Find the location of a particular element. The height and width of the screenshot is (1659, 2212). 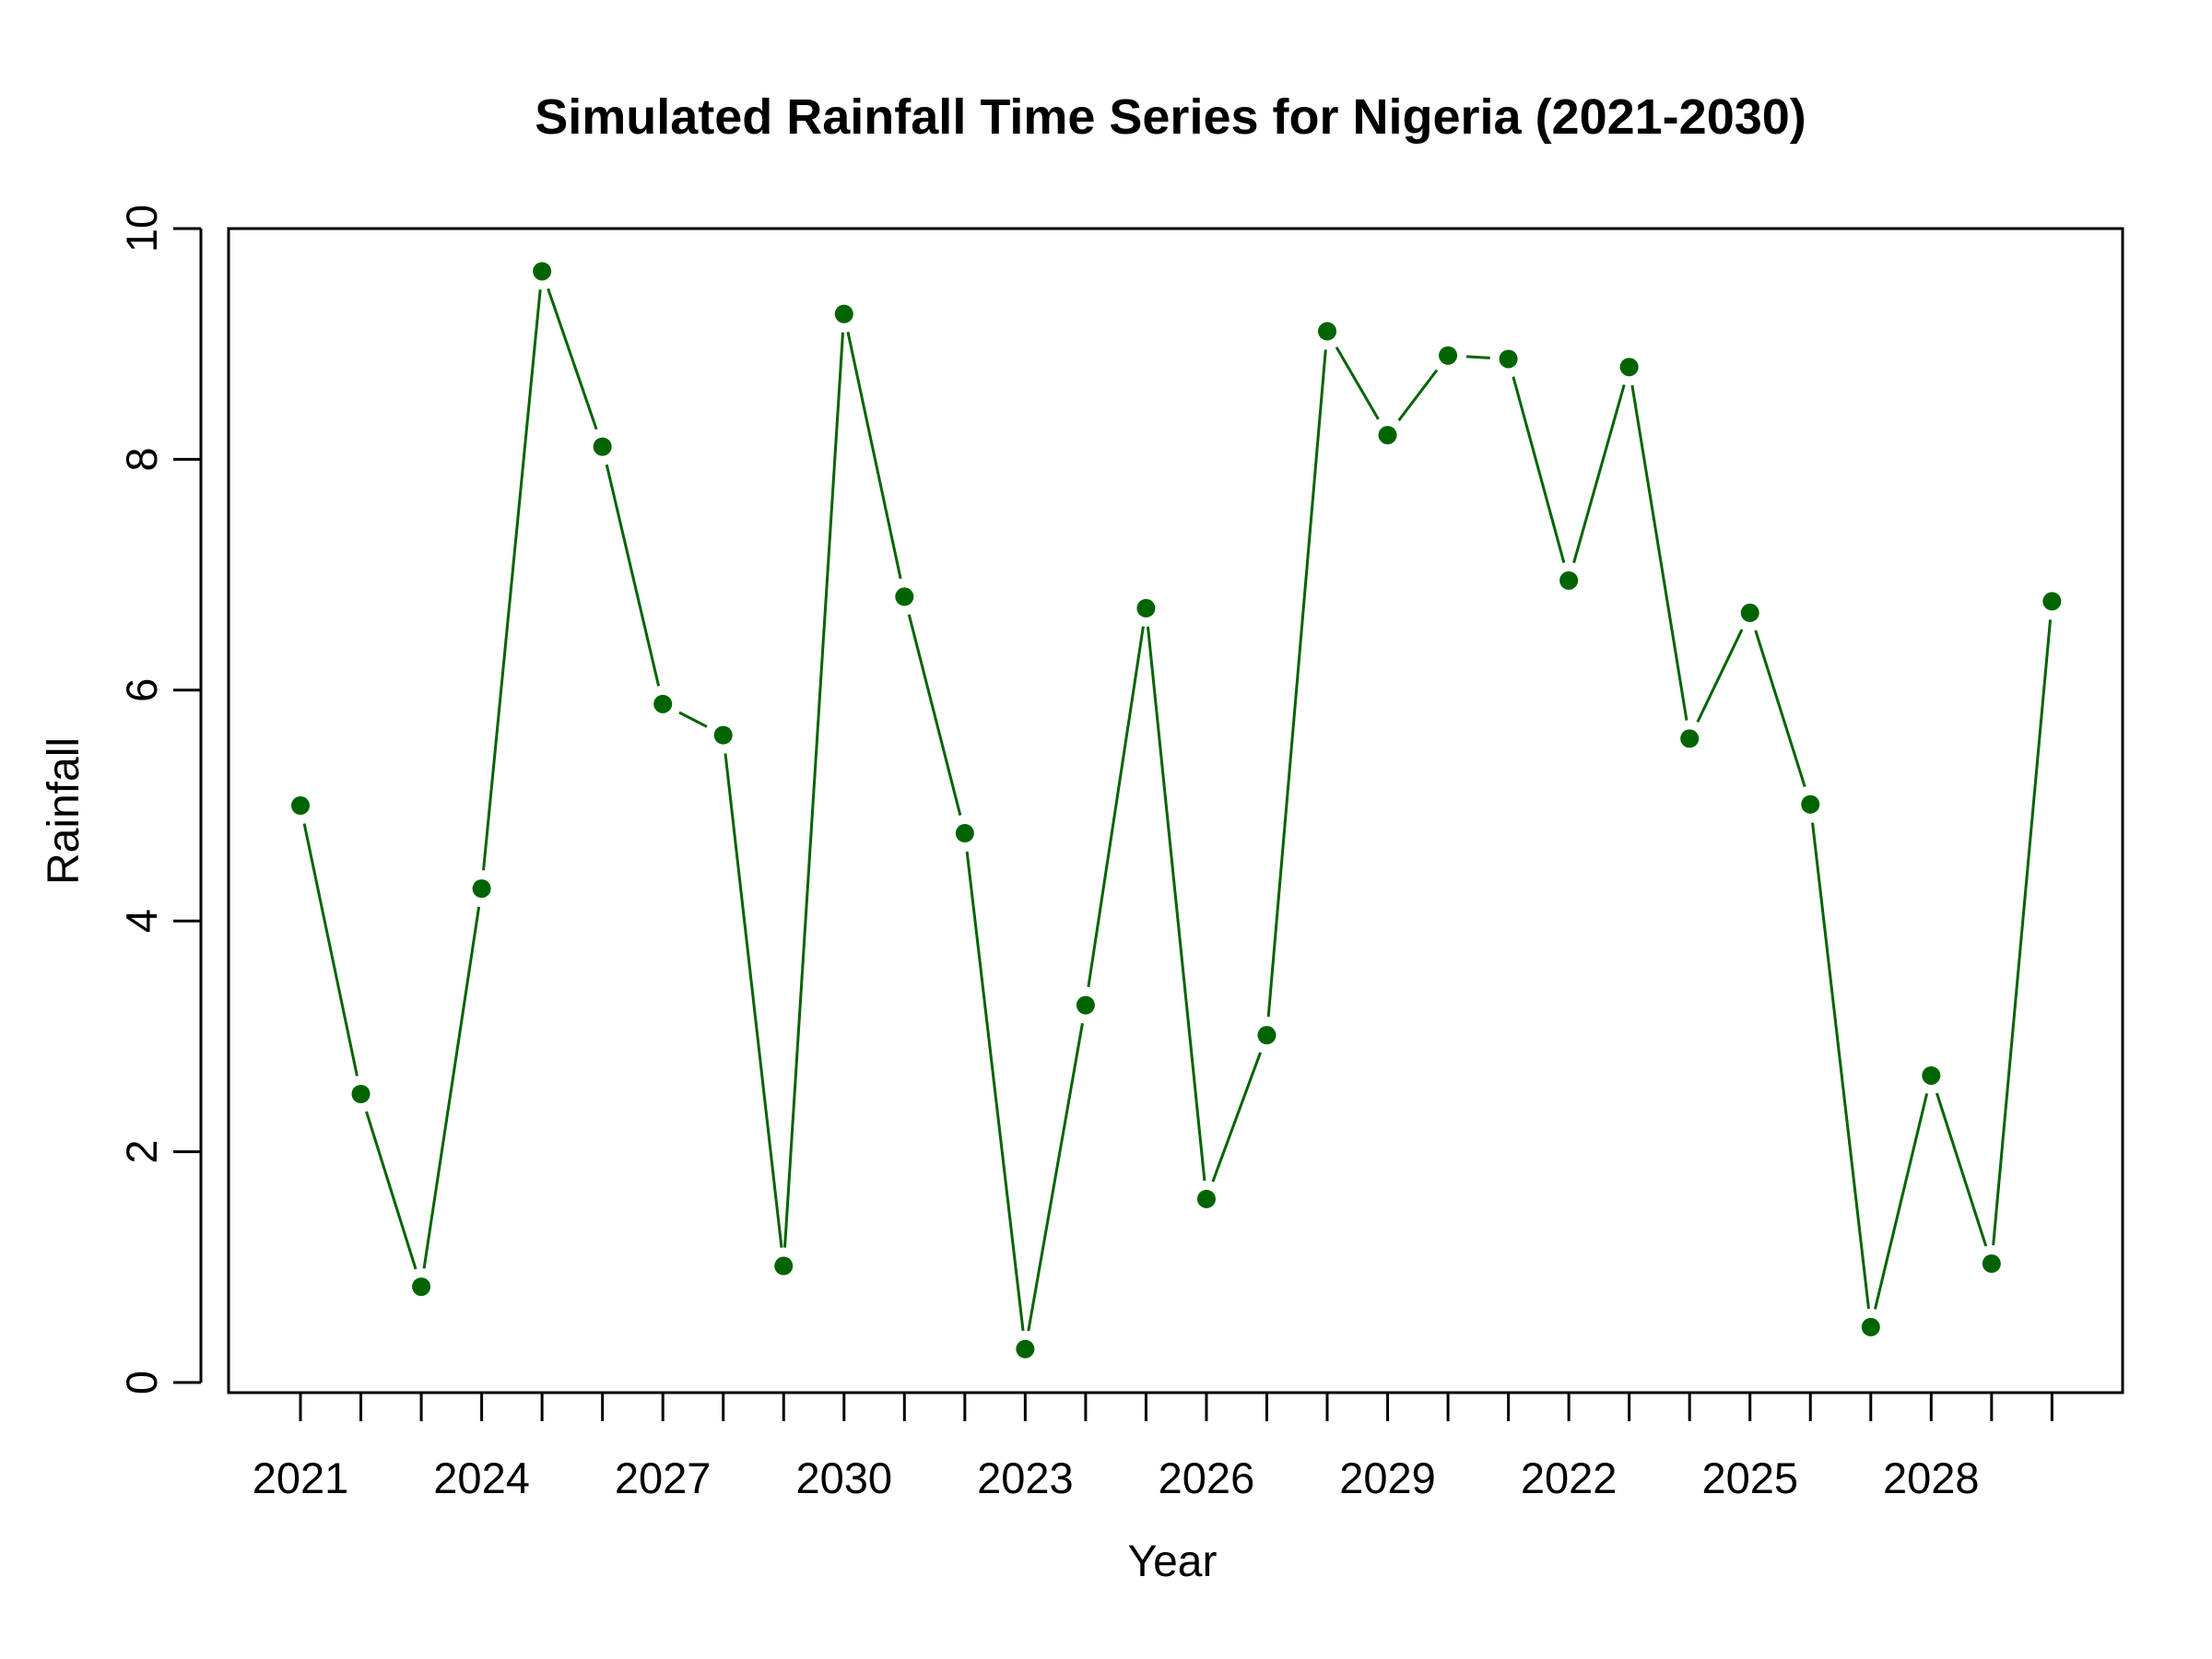

y-tick-label: 2 is located at coordinates (141, 1152).